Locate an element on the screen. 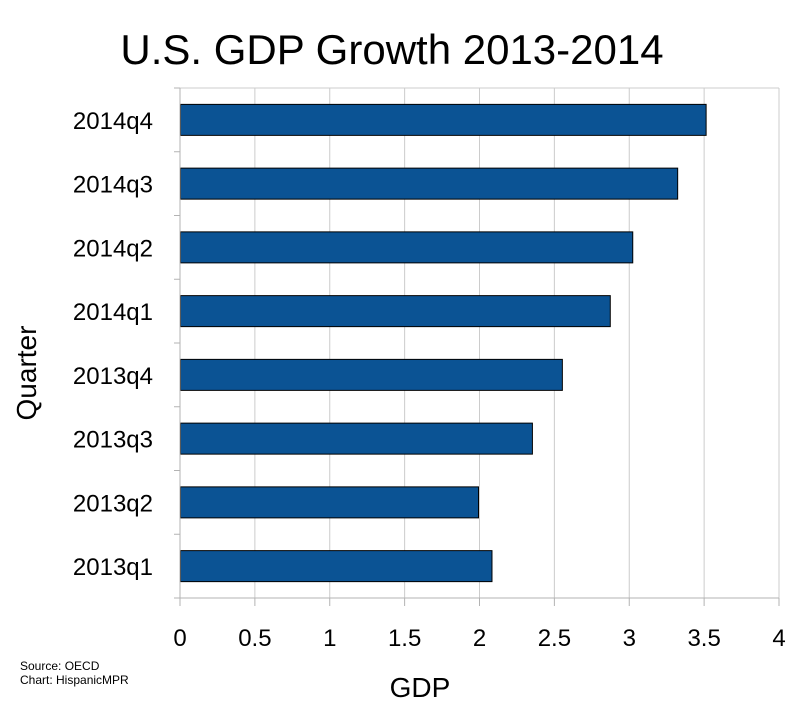 This screenshot has height=709, width=800. x-tick-label: 0.5 is located at coordinates (254, 638).